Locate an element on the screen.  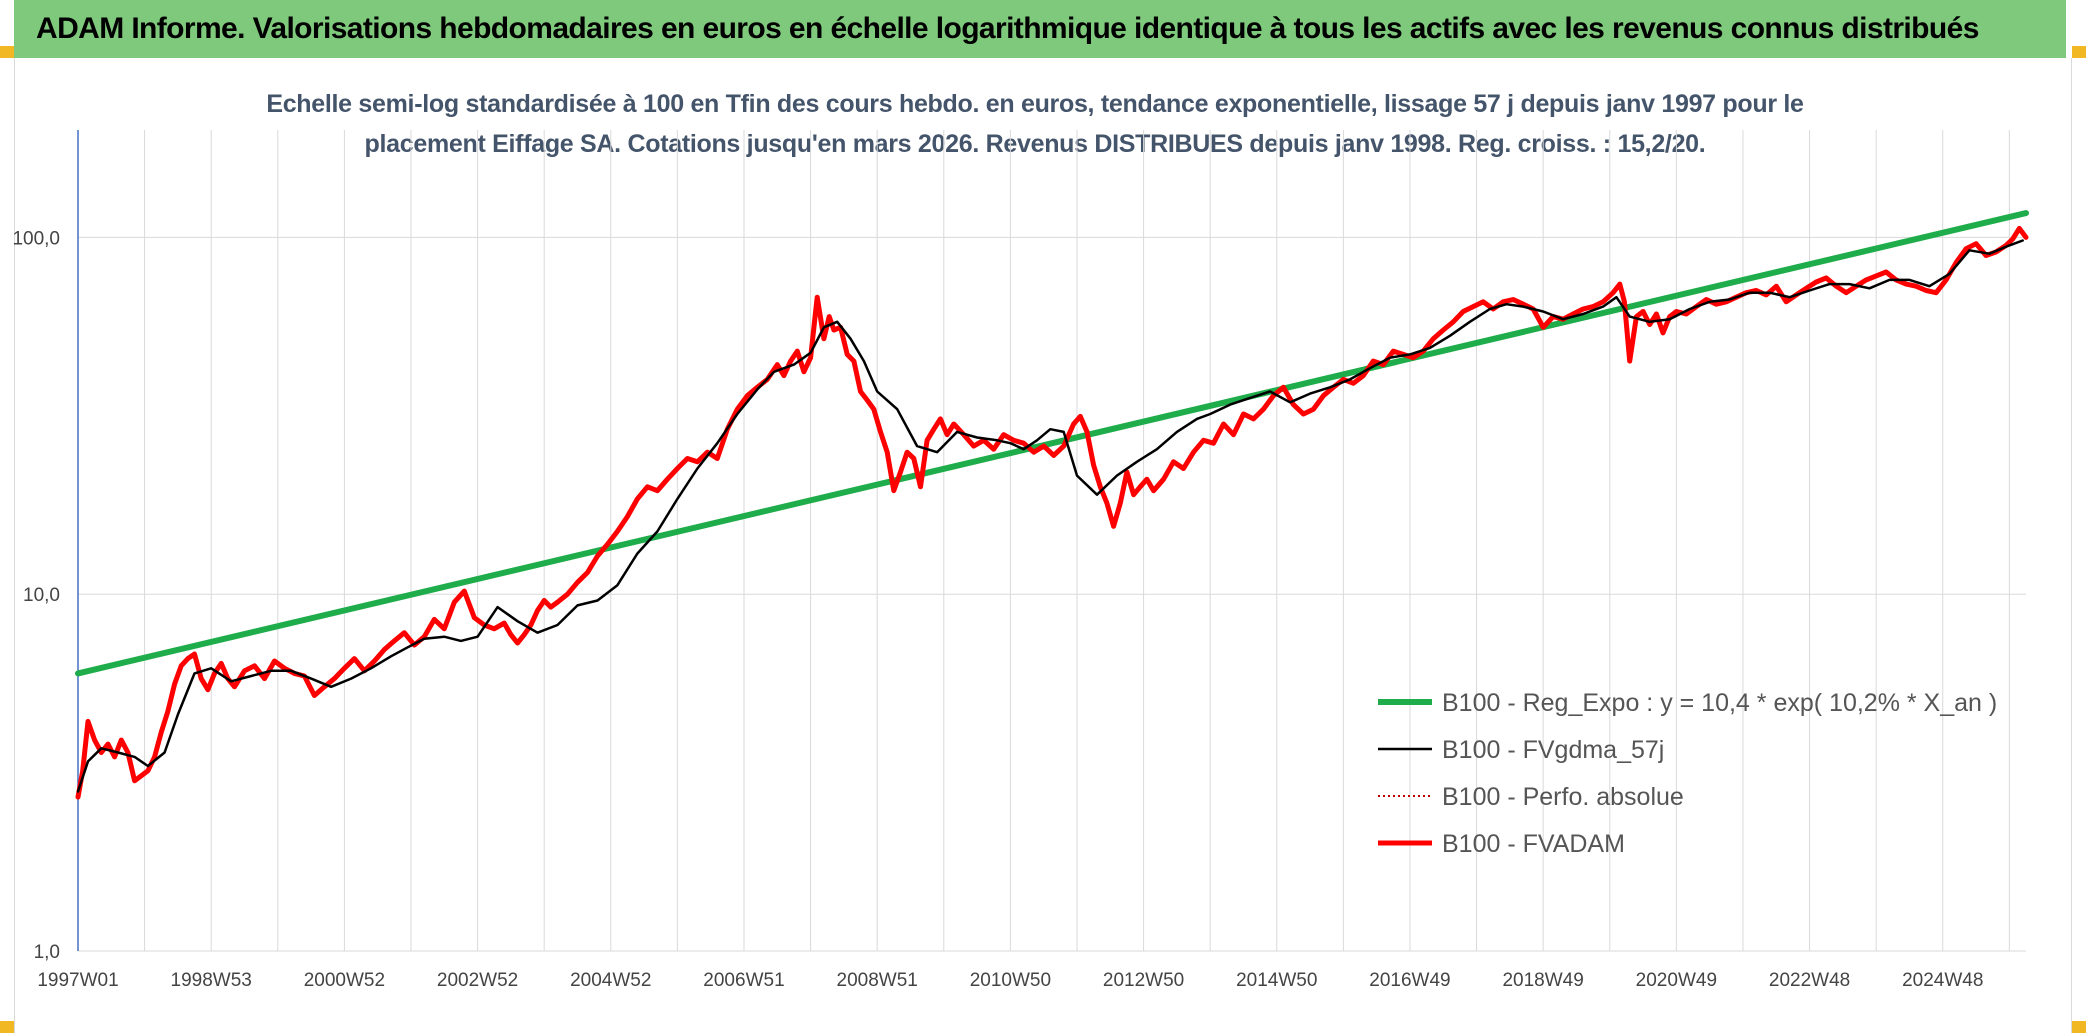
frame-left-border is located at coordinates (14, 545).